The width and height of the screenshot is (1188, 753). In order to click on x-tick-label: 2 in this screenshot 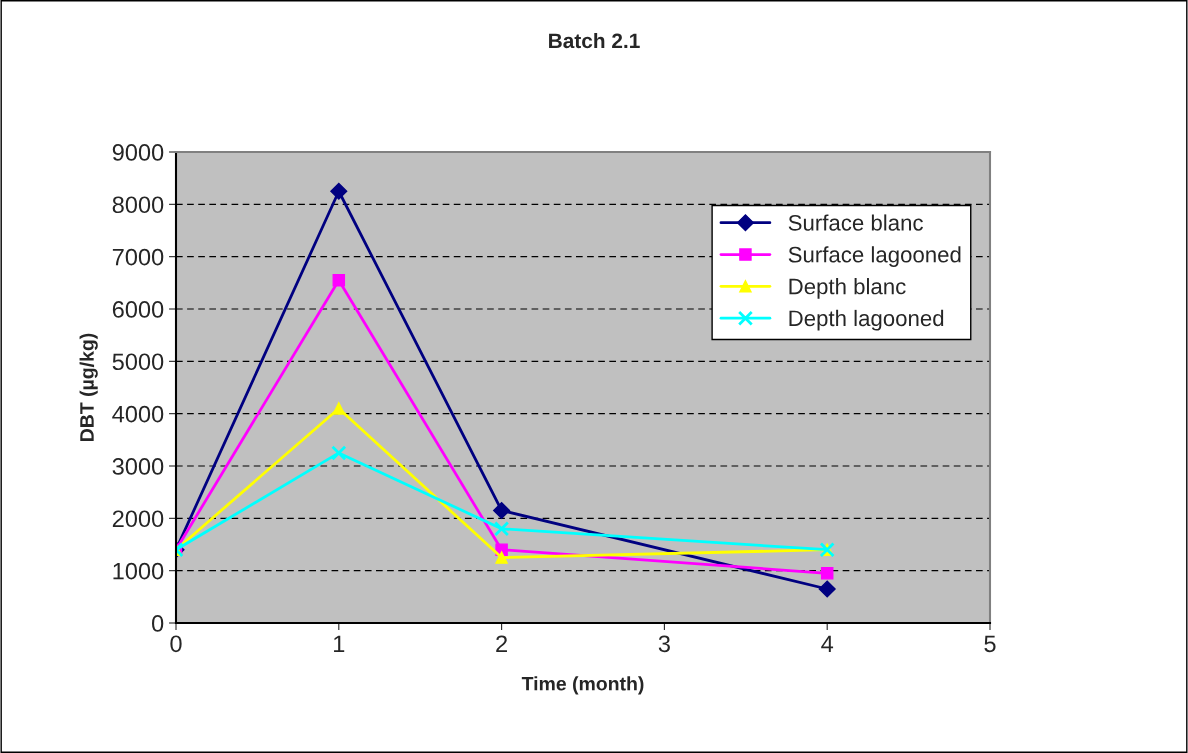, I will do `click(501, 643)`.